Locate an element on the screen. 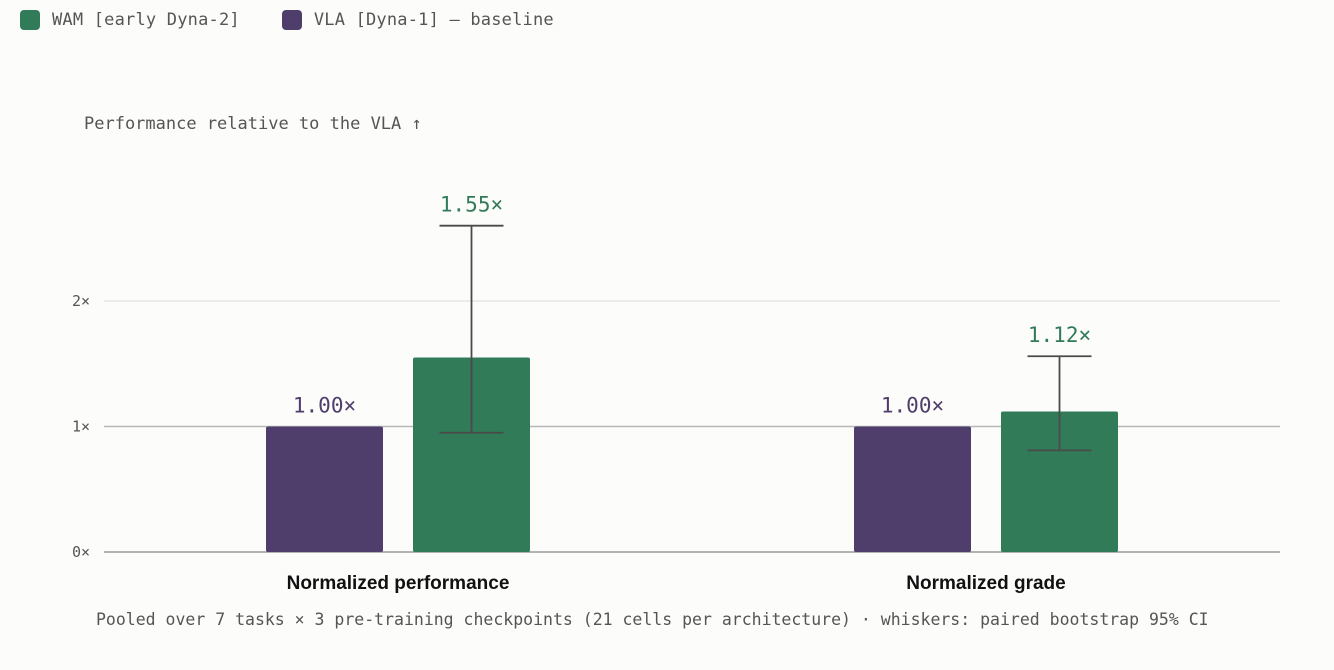  legend-label-vla: VLA [Dyna-1] — baseline is located at coordinates (433, 20).